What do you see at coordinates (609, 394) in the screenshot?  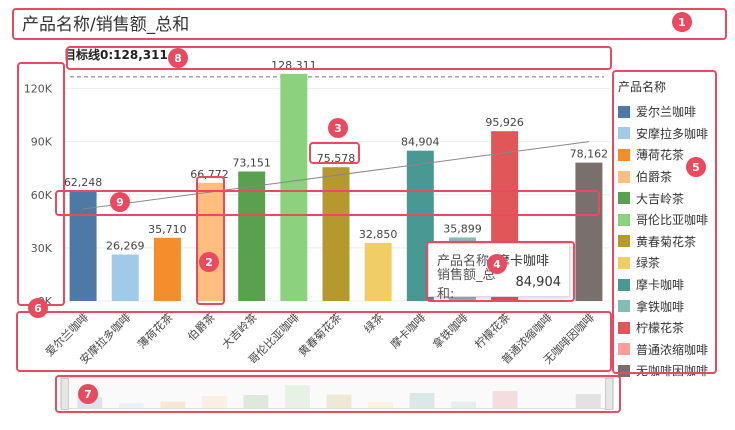 I see `zoom-handle-right` at bounding box center [609, 394].